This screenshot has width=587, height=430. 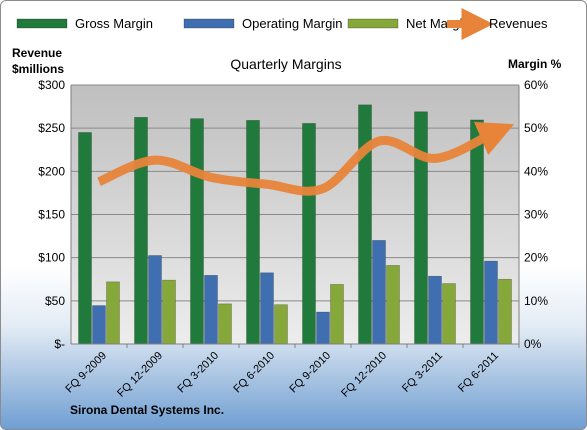 What do you see at coordinates (147, 410) in the screenshot?
I see `company-name: Sirona Dental Systems Inc.` at bounding box center [147, 410].